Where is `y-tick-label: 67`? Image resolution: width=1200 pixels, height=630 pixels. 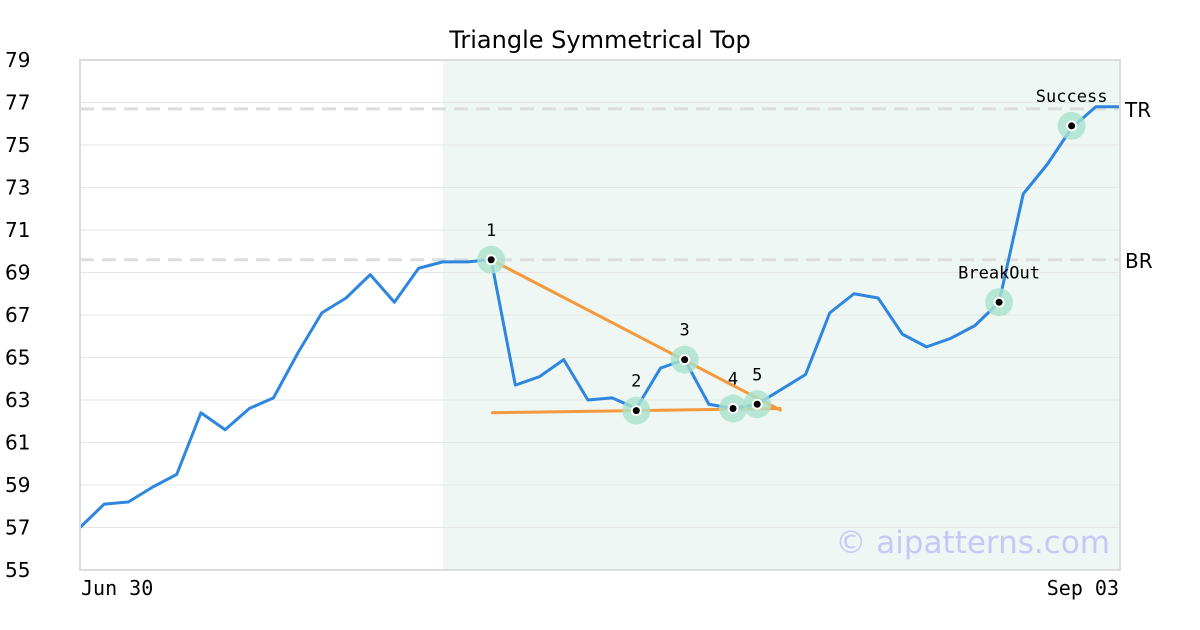
y-tick-label: 67 is located at coordinates (17, 315).